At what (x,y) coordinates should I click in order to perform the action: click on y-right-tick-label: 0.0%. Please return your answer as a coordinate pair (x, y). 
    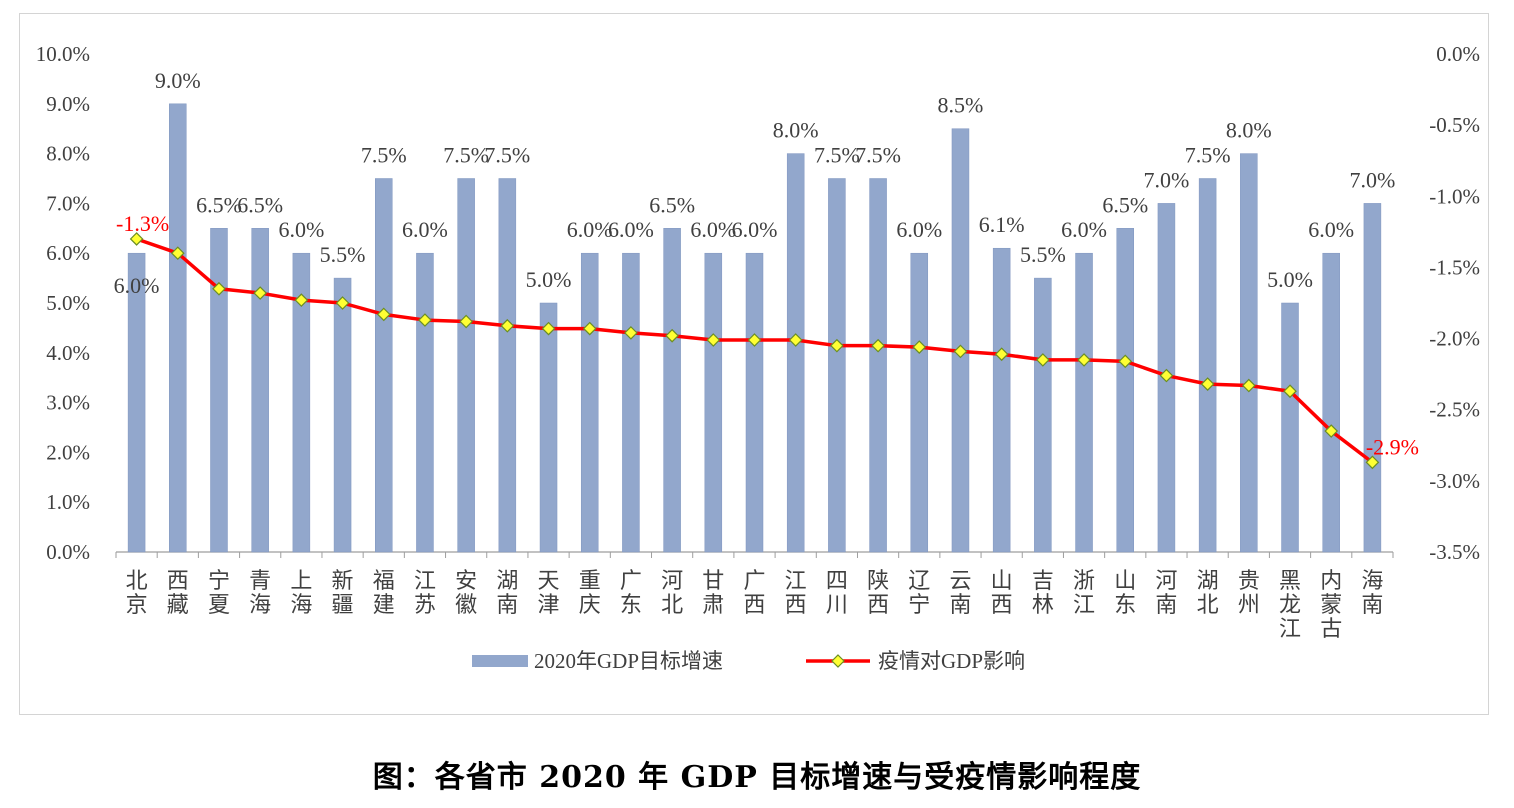
    Looking at the image, I should click on (1458, 54).